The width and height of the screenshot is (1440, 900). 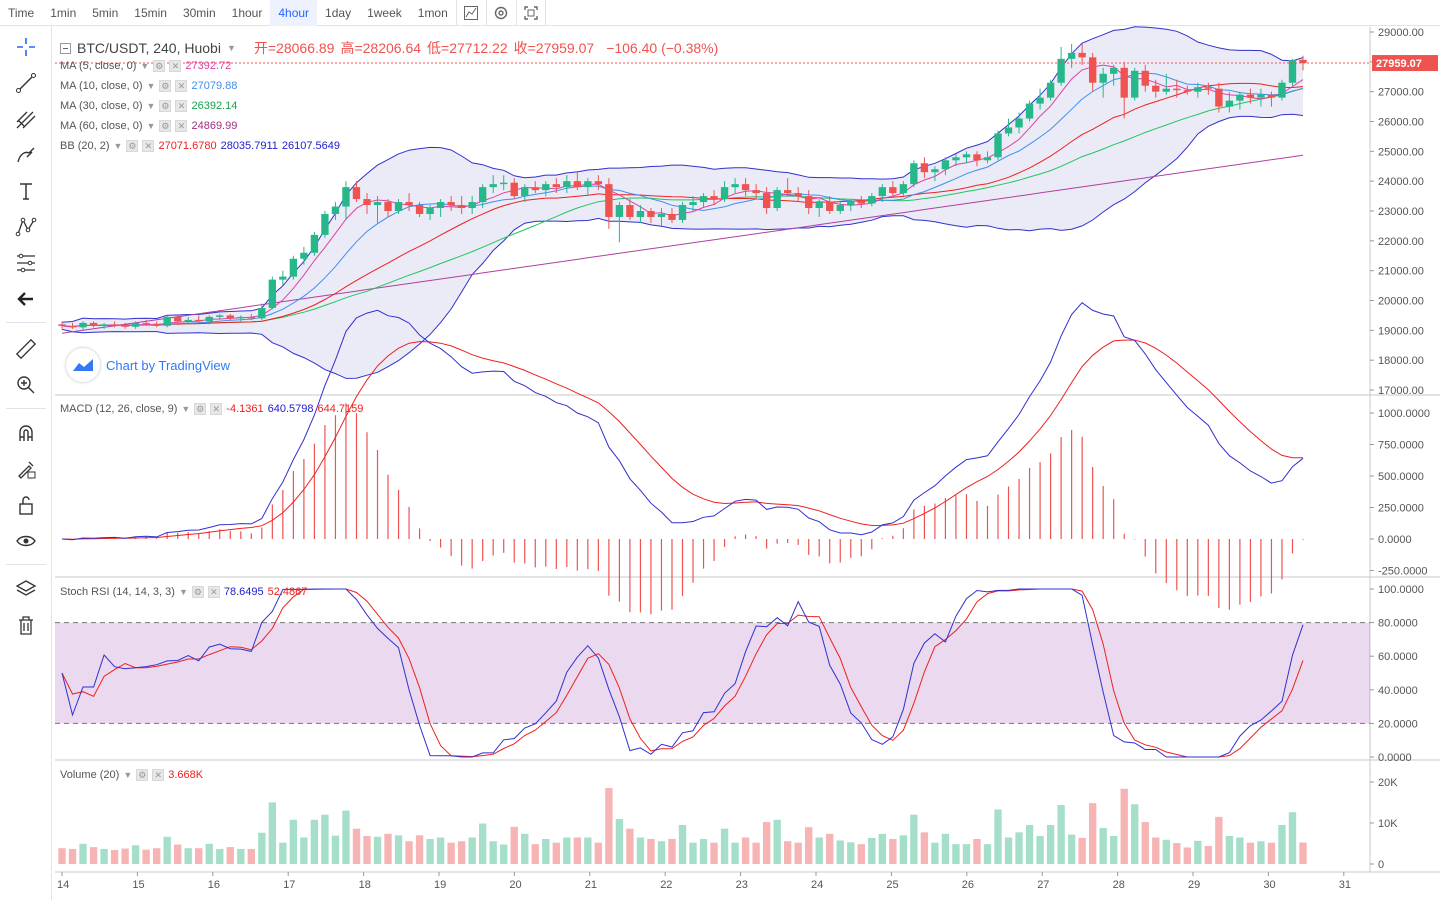 I want to click on crosshair-icon, so click(x=26, y=47).